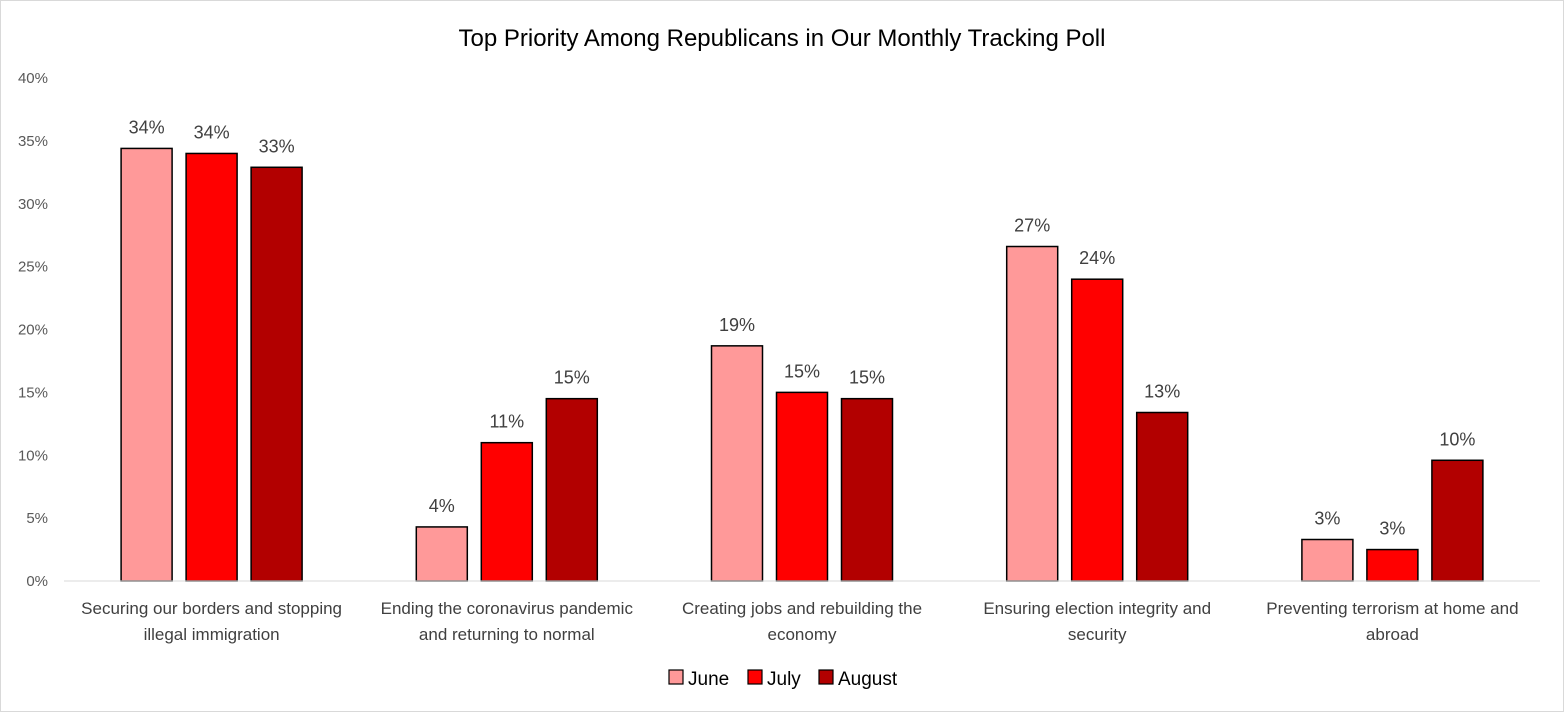  Describe the element at coordinates (802, 608) in the screenshot. I see `category-label: Creating jobs and rebuilding the` at that location.